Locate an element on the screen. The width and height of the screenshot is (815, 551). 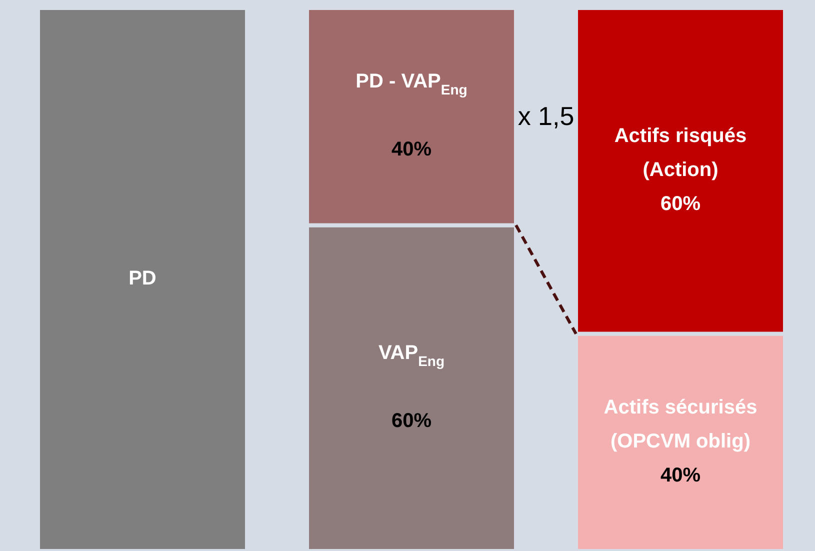
data-label: Actifs risqués (Action) 60% is located at coordinates (680, 170).